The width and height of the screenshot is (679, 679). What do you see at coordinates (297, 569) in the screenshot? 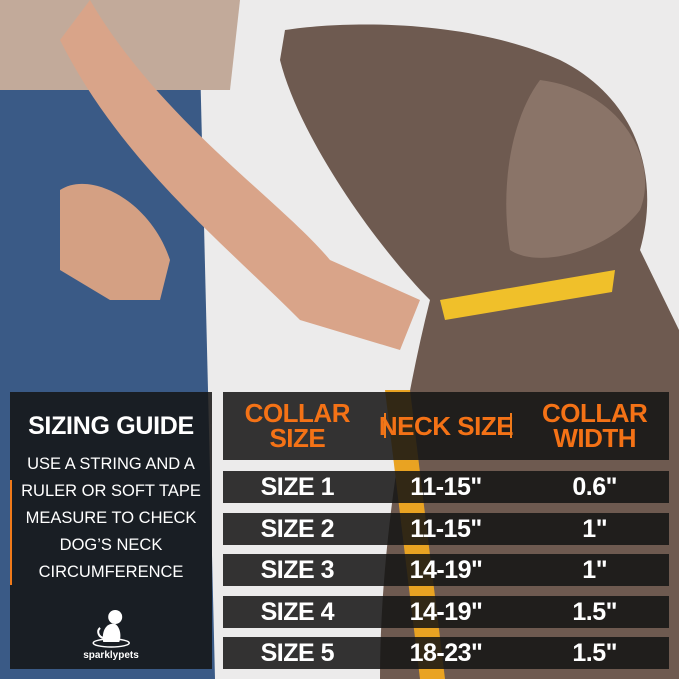
I see `cell-collar-size: SIZE 3` at bounding box center [297, 569].